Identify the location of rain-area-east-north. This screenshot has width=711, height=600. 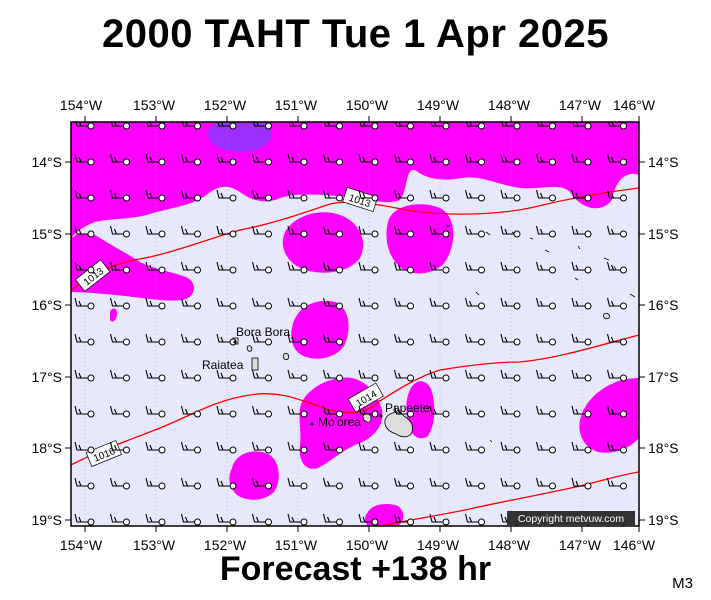
(420, 239).